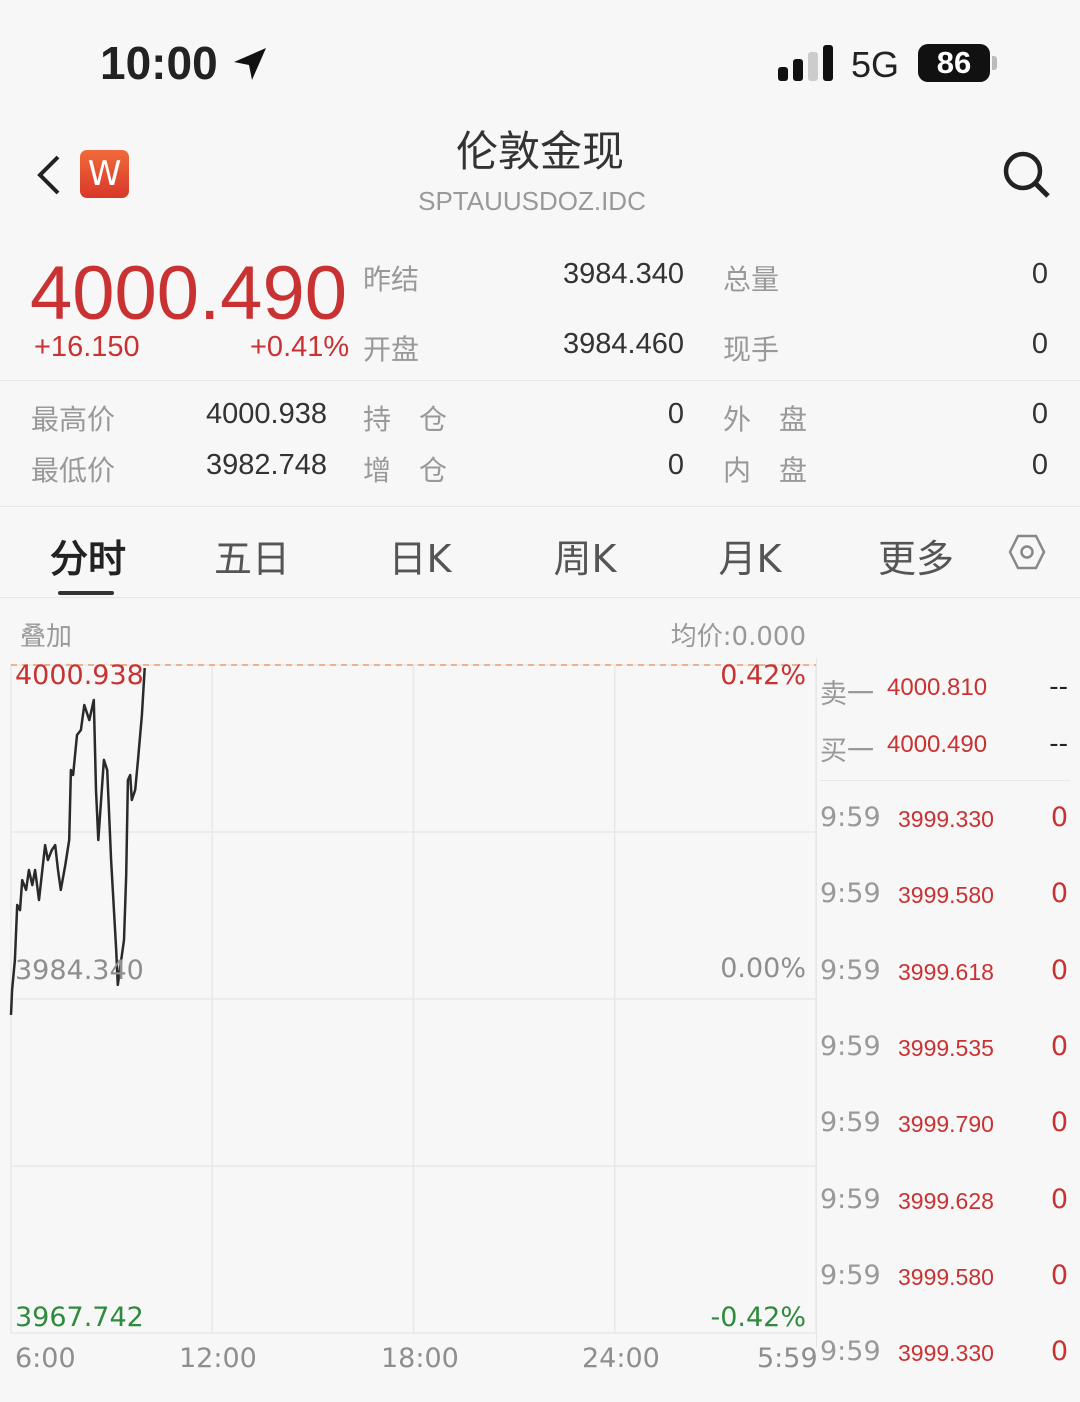 This screenshot has width=1080, height=1402. I want to click on active-tab-indicator, so click(86, 593).